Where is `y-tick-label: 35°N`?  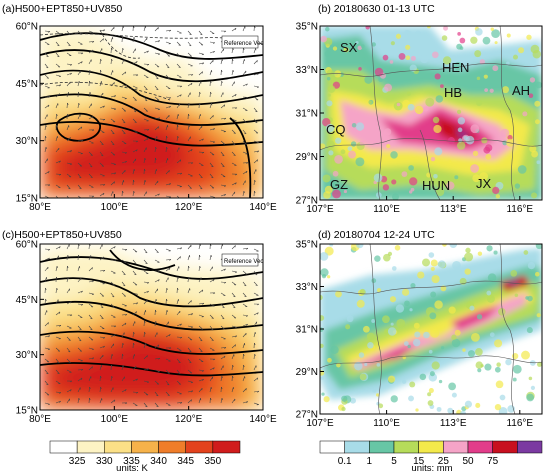 y-tick-label: 35°N is located at coordinates (307, 245).